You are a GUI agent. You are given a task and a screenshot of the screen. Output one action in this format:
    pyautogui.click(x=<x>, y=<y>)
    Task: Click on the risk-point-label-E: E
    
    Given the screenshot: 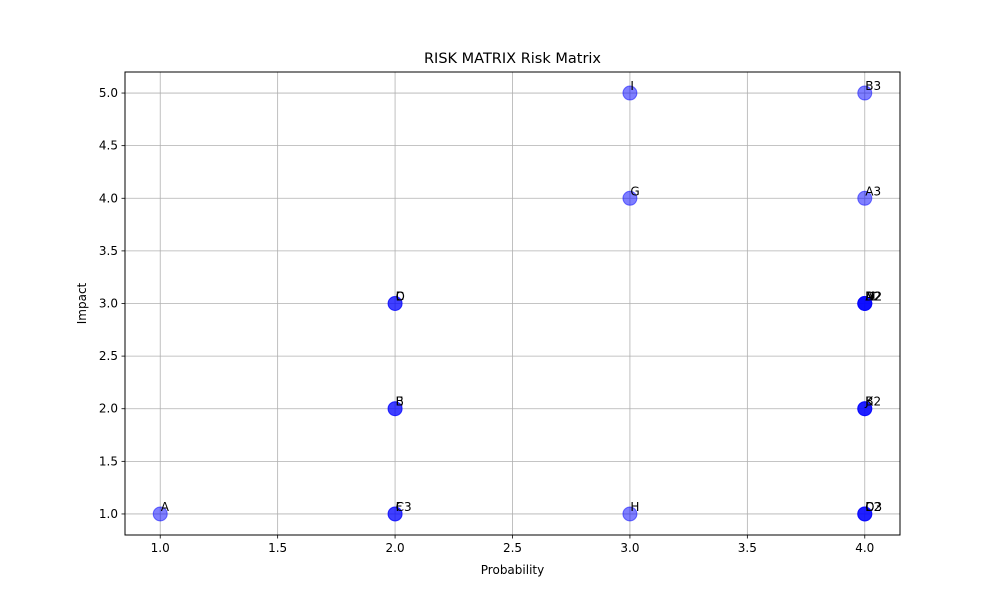 What is the action you would take?
    pyautogui.click(x=400, y=402)
    